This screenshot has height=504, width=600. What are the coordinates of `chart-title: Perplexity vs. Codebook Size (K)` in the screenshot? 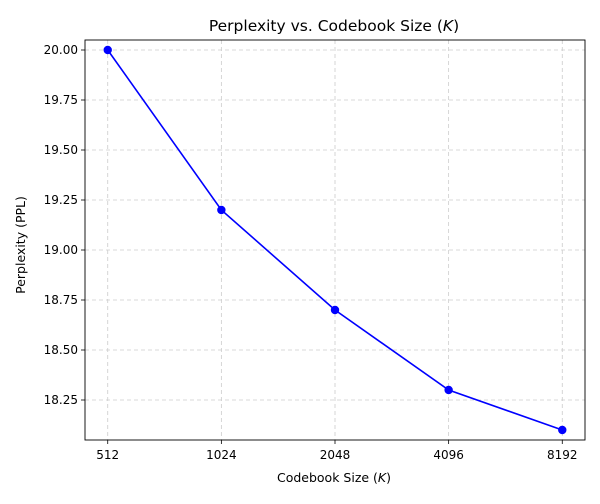 It's located at (334, 26).